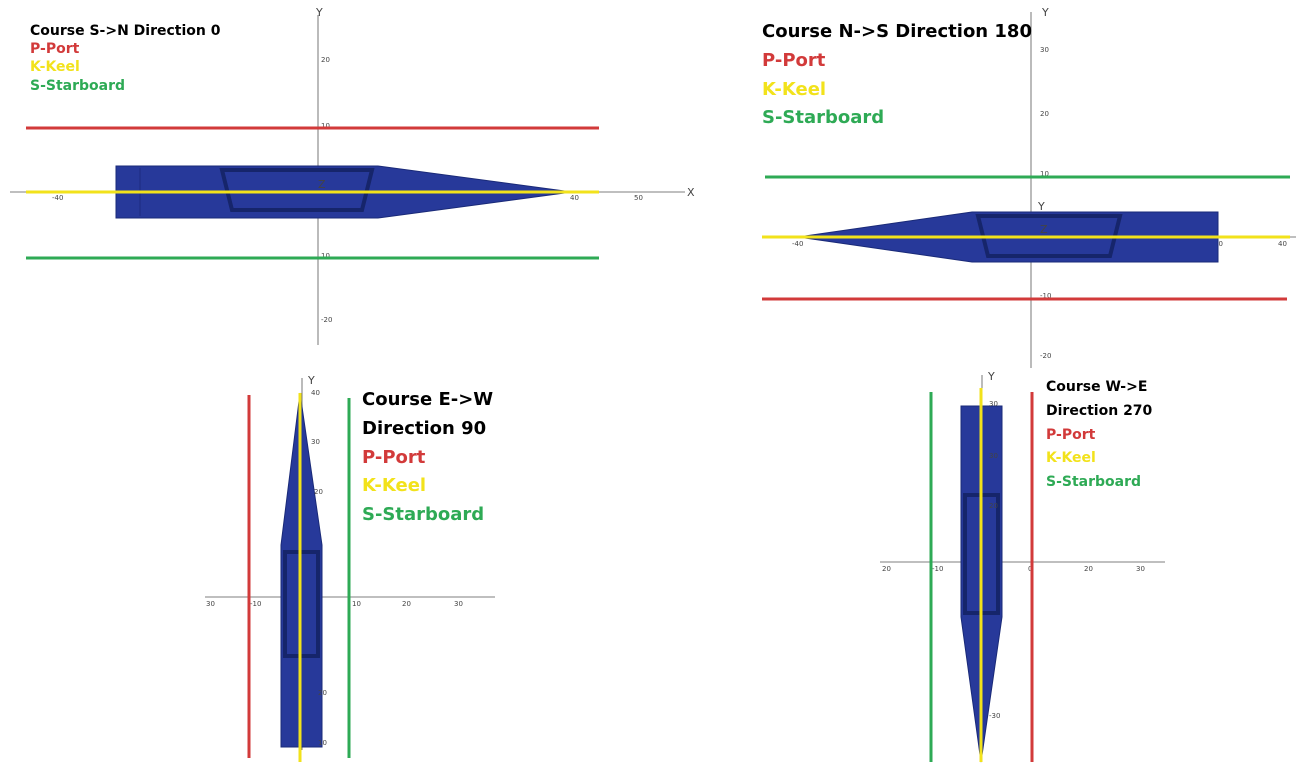 This screenshot has width=1306, height=766. What do you see at coordinates (326, 320) in the screenshot?
I see `sn-y-tick: -20` at bounding box center [326, 320].